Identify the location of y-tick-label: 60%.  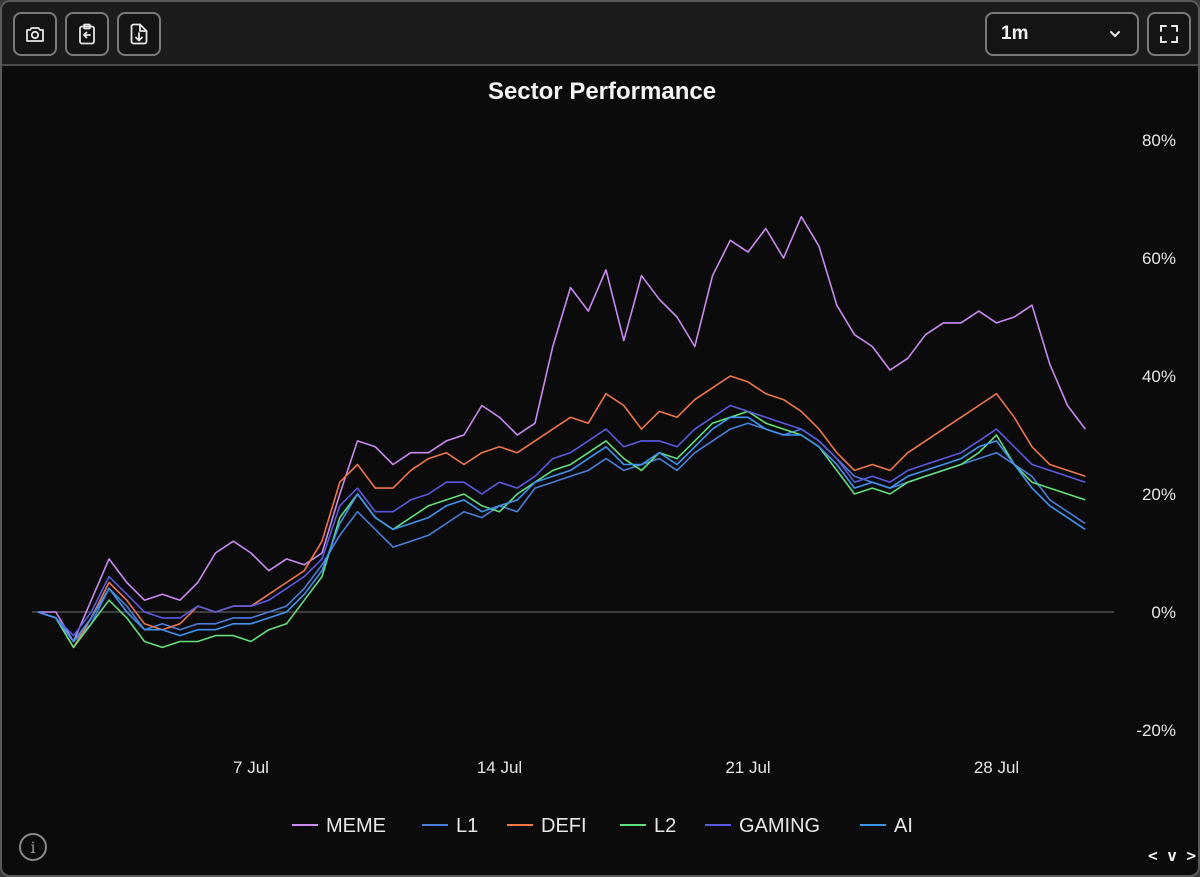
(1159, 258).